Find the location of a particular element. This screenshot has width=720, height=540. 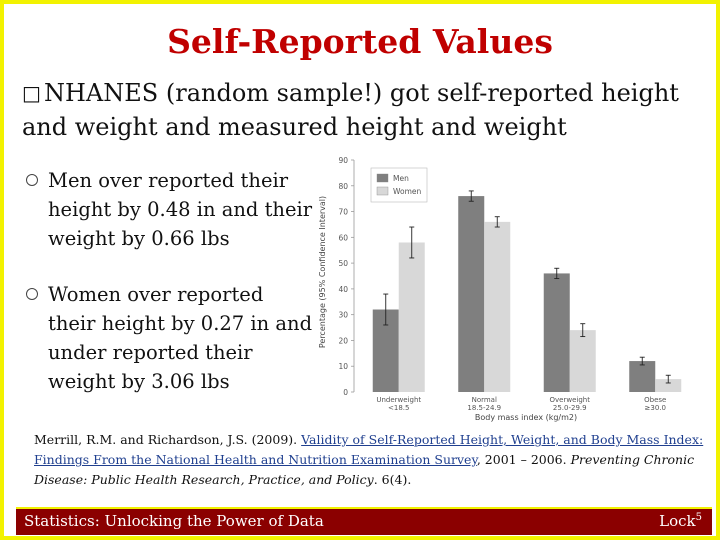

y-axis-ticks: 0 10 20 30 40 50 60 70 80 90 is located at coordinates (346, 276).